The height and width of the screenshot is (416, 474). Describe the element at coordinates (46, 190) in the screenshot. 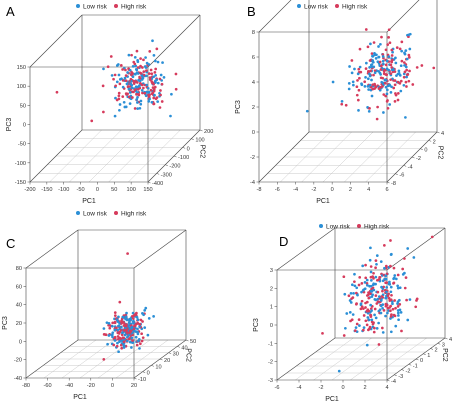

I see `x-tick-label: -150` at that location.